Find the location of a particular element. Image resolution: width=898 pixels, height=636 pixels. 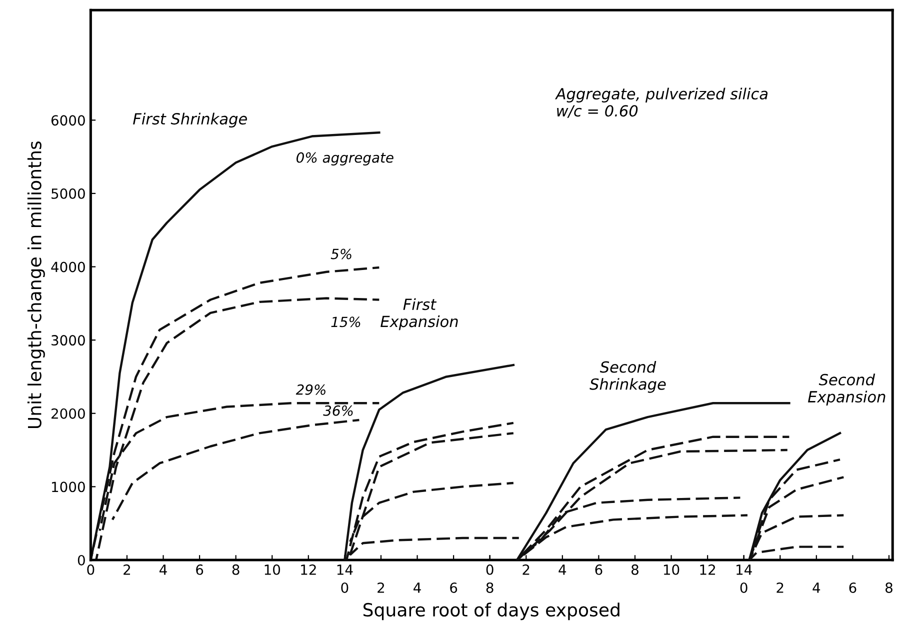

y-tick-label: 2000 is located at coordinates (68, 413).